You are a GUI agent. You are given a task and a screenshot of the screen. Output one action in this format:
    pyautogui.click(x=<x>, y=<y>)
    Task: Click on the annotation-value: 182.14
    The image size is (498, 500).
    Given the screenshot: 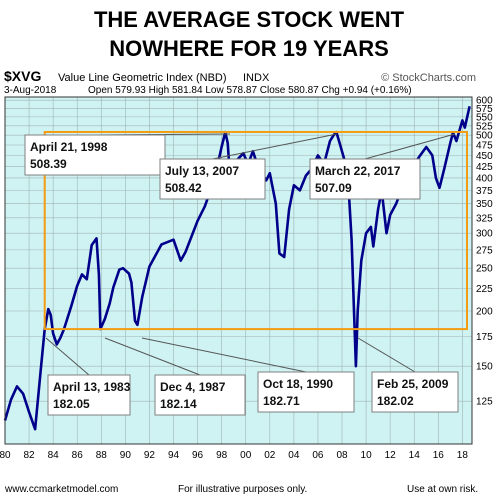 What is the action you would take?
    pyautogui.click(x=178, y=404)
    